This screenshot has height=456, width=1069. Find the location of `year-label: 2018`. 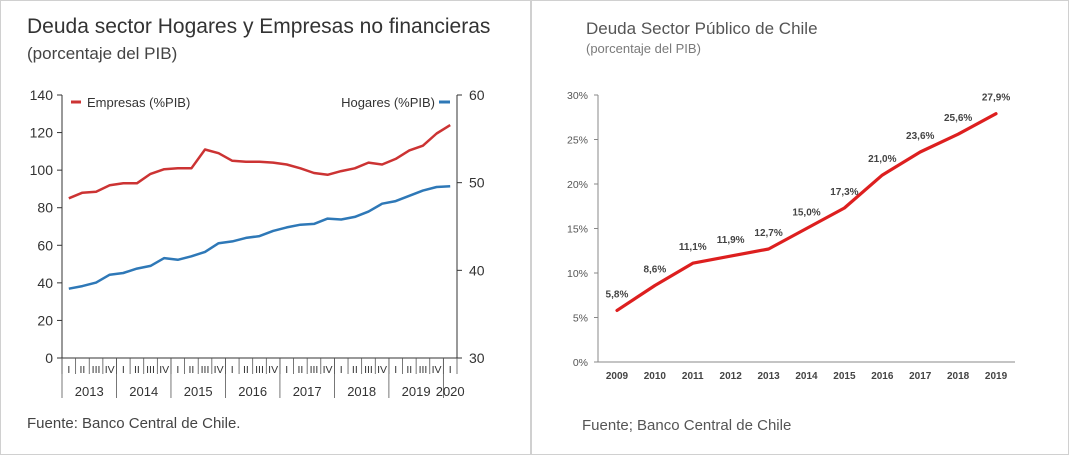

year-label: 2018 is located at coordinates (361, 391).